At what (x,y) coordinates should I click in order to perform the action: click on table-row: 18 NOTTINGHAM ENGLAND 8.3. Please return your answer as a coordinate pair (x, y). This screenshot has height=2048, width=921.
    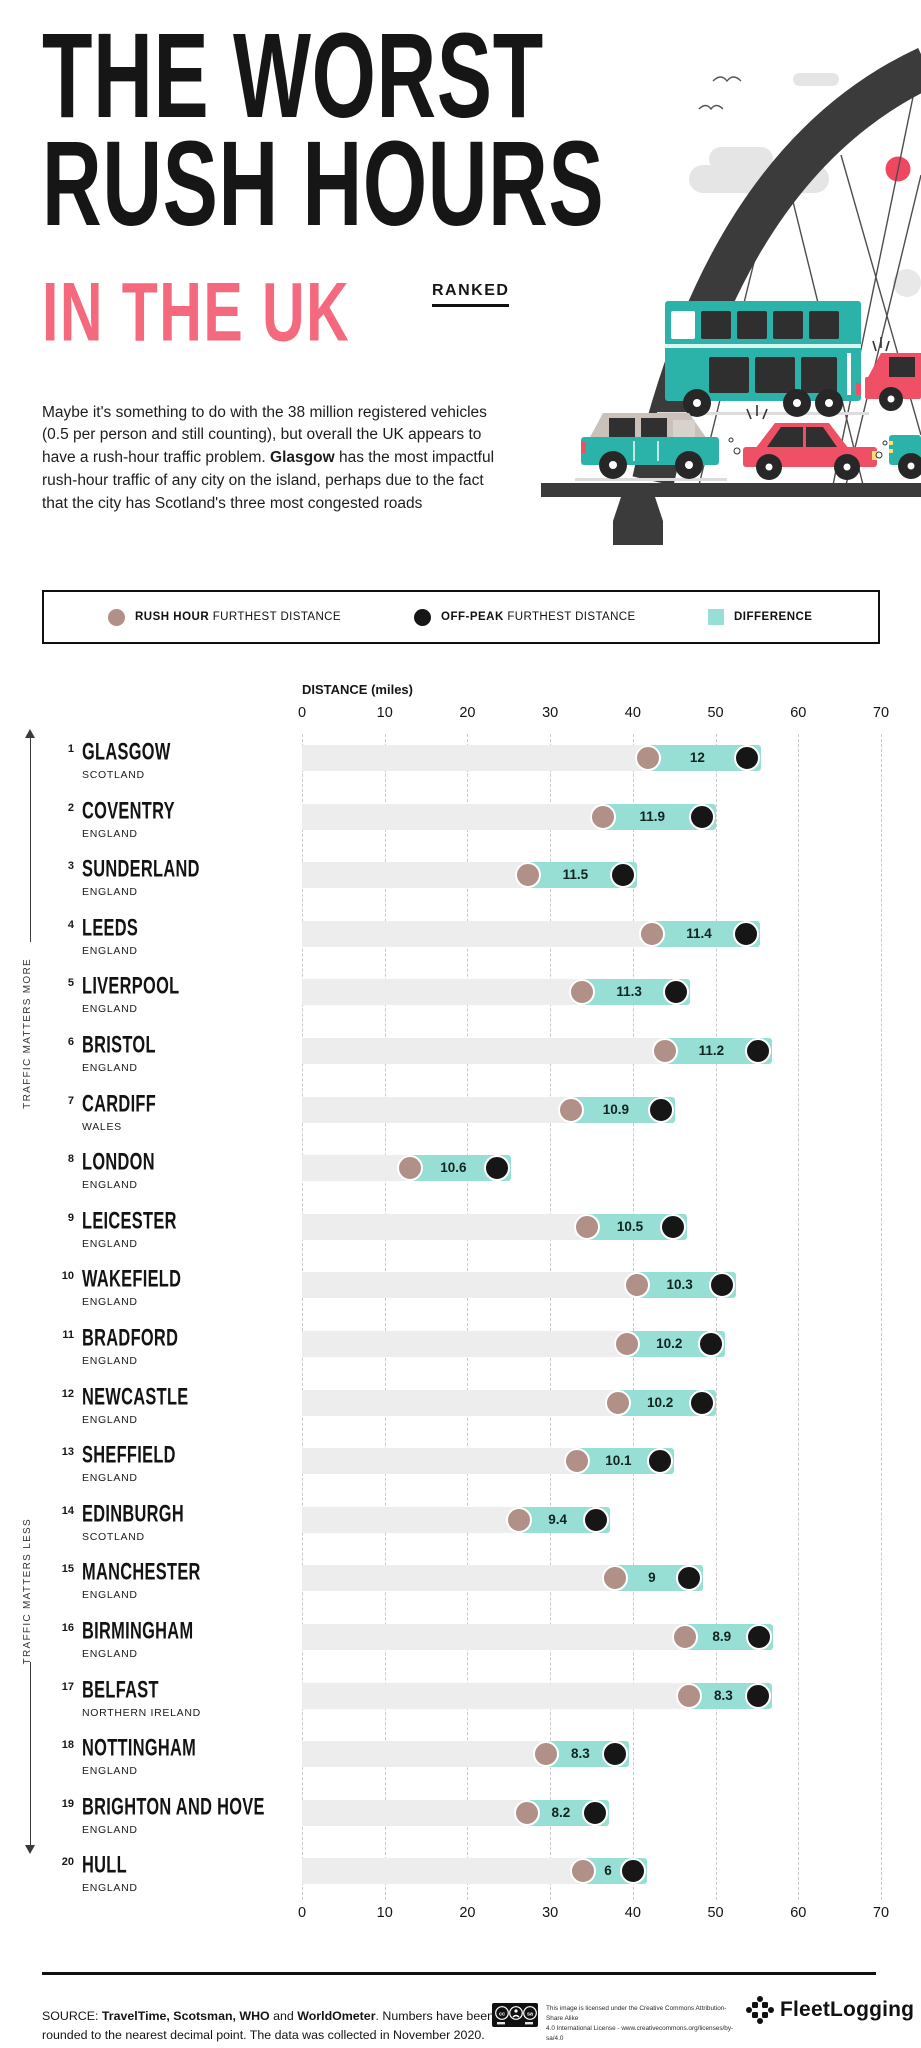
    Looking at the image, I should click on (460, 1757).